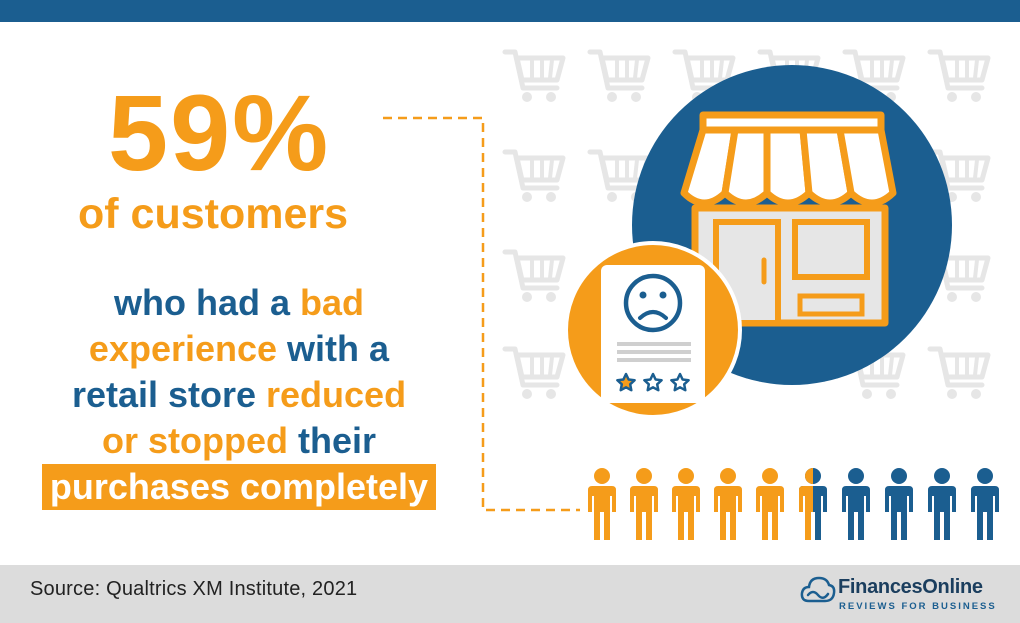 The image size is (1020, 623). I want to click on statement-line-3: retail store reduced, so click(239, 394).